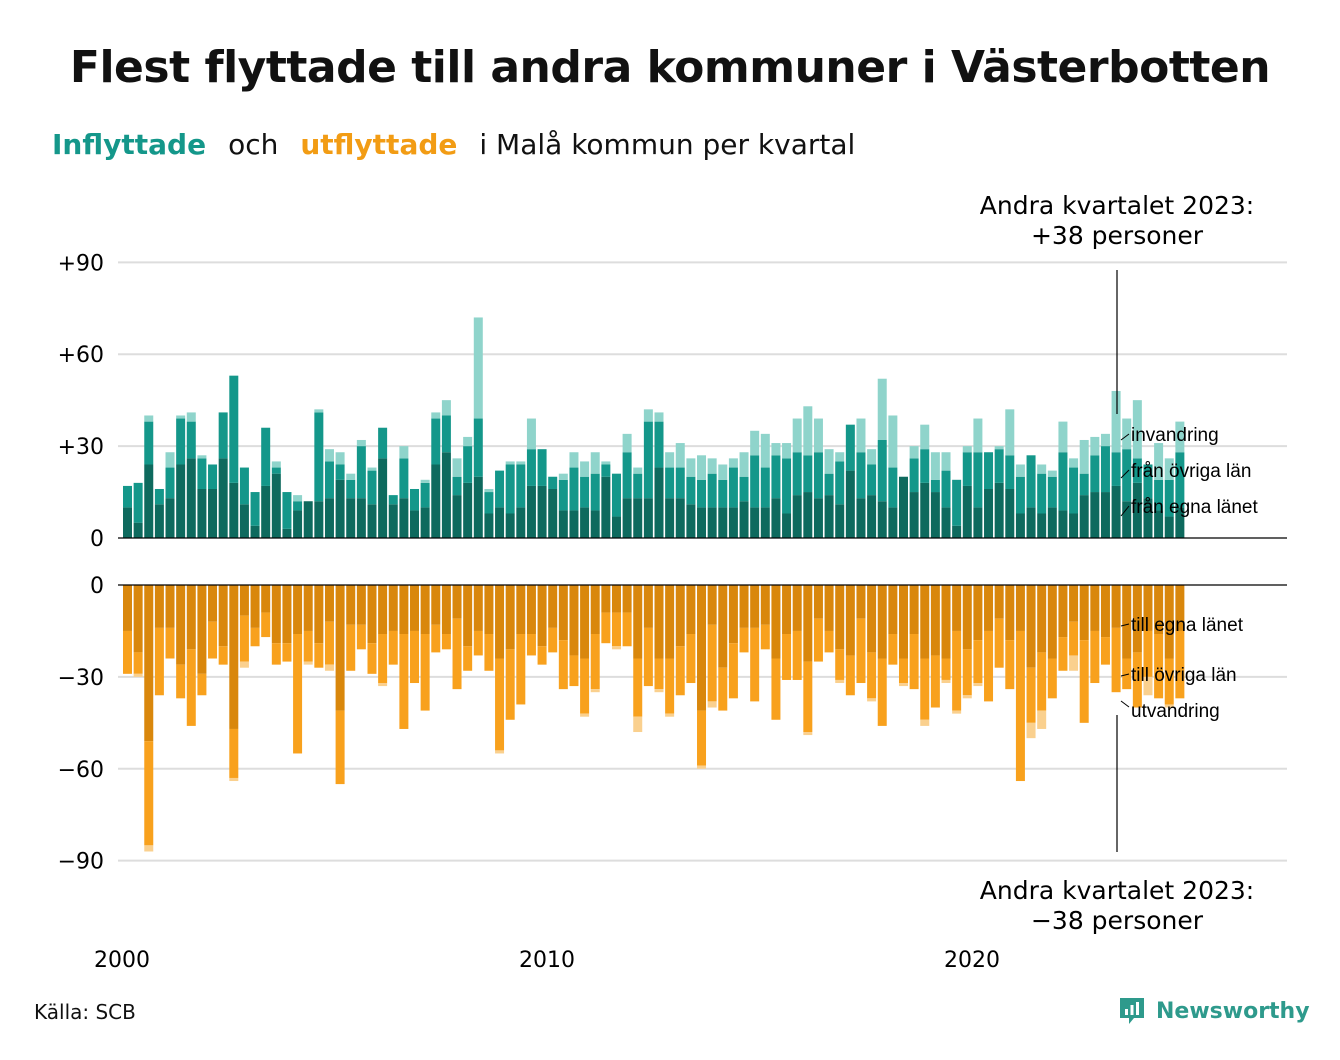  Describe the element at coordinates (1191, 471) in the screenshot. I see `series-label-inflyttade: från övriga län` at that location.